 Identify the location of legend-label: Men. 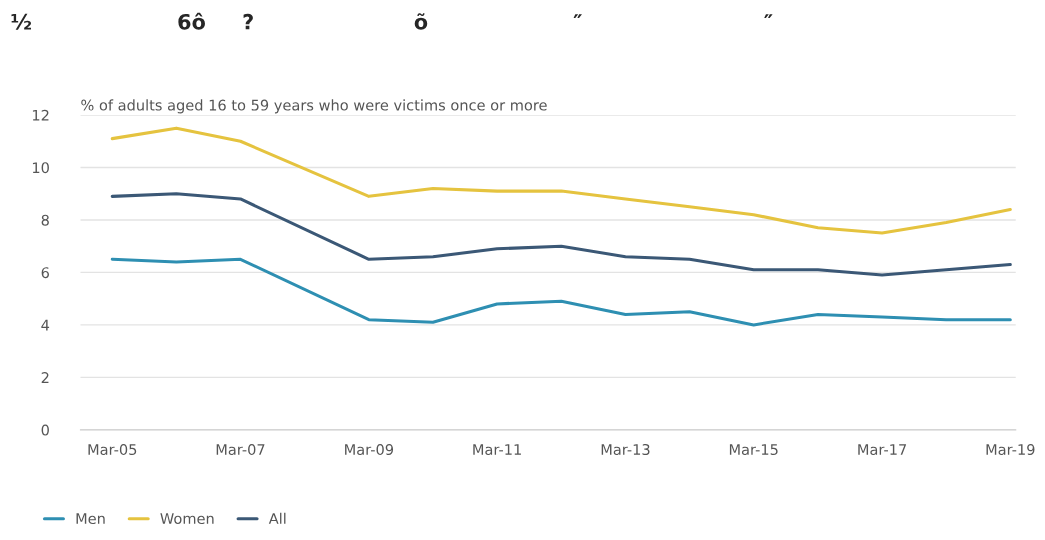
(90, 519).